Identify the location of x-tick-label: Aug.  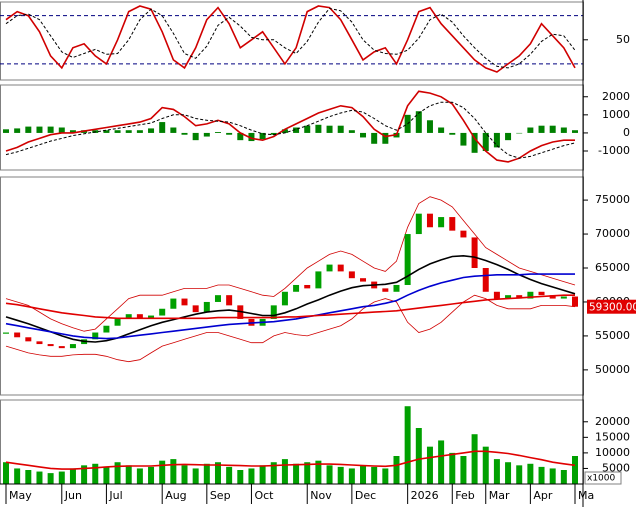
(175, 495).